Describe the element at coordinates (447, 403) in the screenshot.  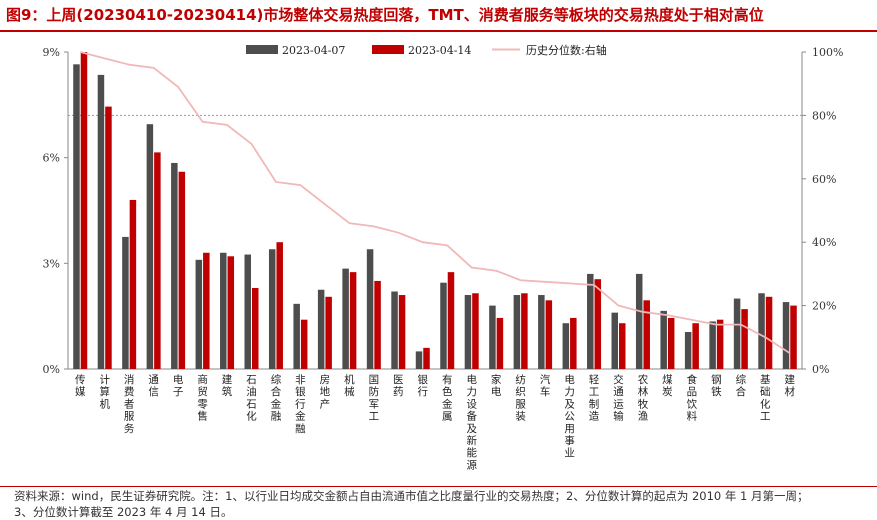
I see `x-tick-label-char: 金` at that location.